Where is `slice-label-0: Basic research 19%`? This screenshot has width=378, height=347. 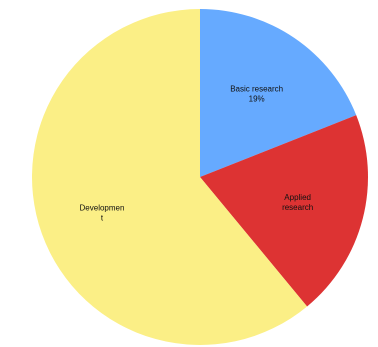 slice-label-0: Basic research 19% is located at coordinates (256, 94).